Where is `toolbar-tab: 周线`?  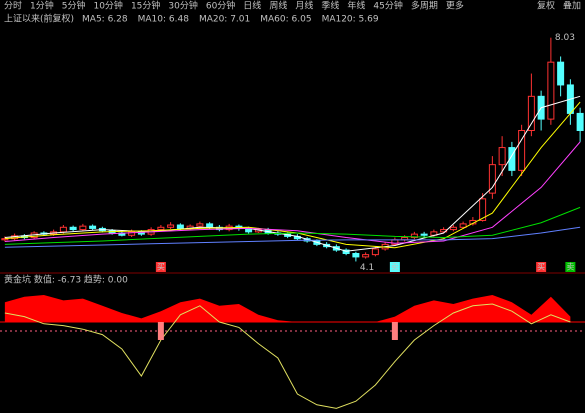
toolbar-tab: 周线 is located at coordinates (278, 6).